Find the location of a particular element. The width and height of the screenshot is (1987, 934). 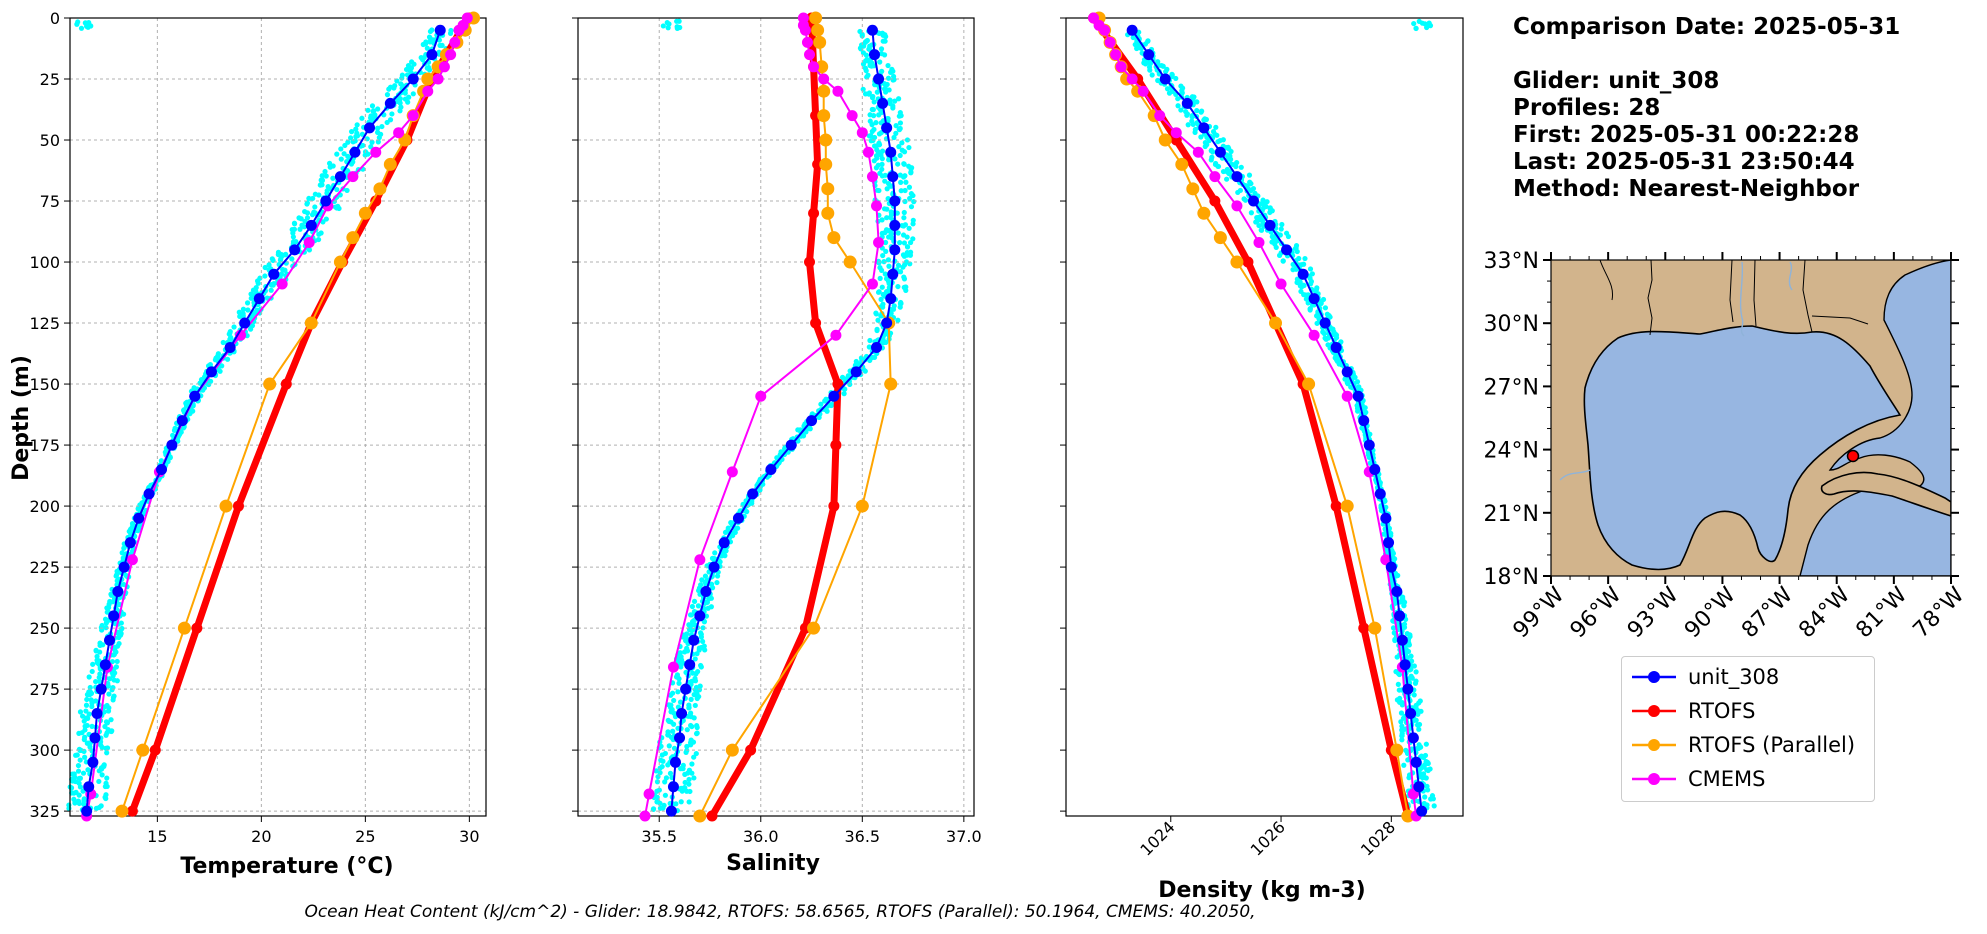

series-line-cmems is located at coordinates (1255, 417).